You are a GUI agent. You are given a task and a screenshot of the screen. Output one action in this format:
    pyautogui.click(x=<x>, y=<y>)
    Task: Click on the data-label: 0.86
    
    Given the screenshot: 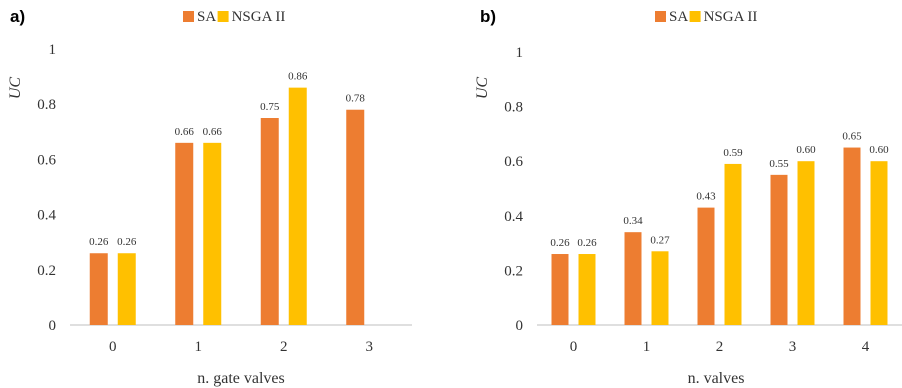 What is the action you would take?
    pyautogui.click(x=298, y=77)
    